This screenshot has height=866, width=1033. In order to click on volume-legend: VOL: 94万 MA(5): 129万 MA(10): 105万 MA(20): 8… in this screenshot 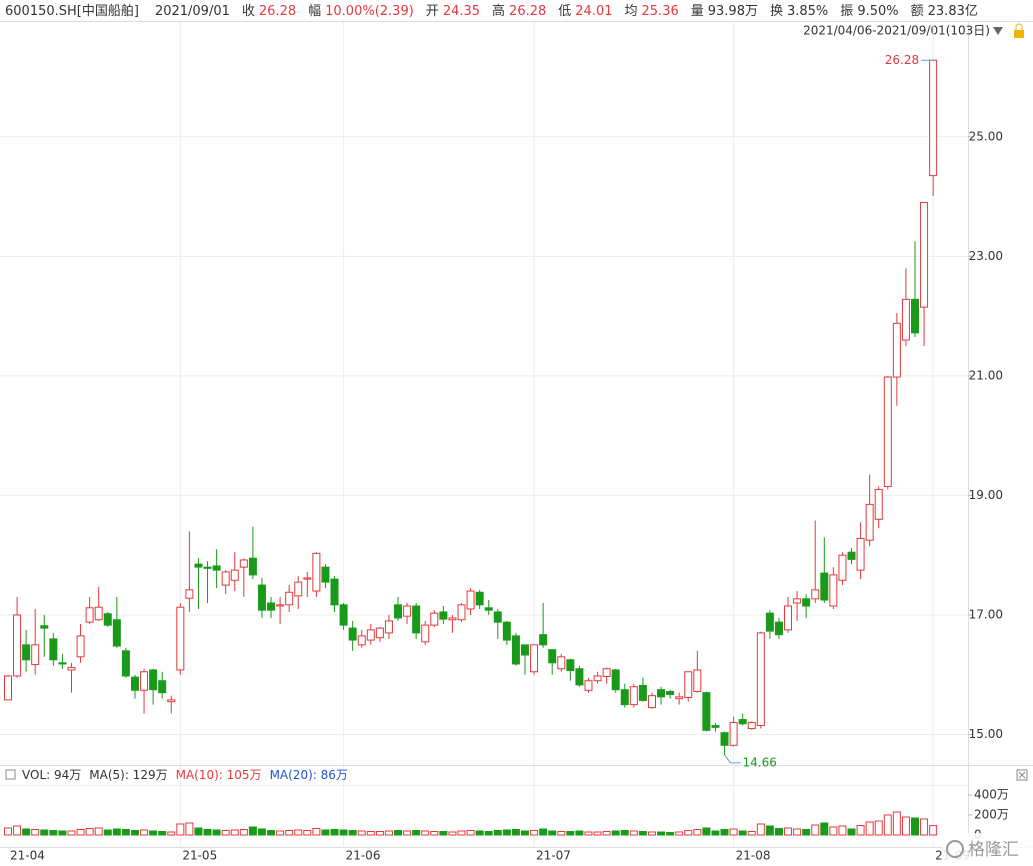, I will do `click(185, 775)`.